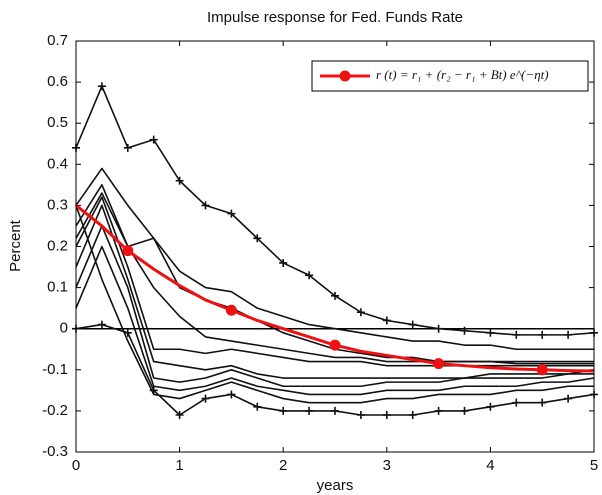 The image size is (602, 495). Describe the element at coordinates (179, 465) in the screenshot. I see `x-tick-label: 1` at that location.